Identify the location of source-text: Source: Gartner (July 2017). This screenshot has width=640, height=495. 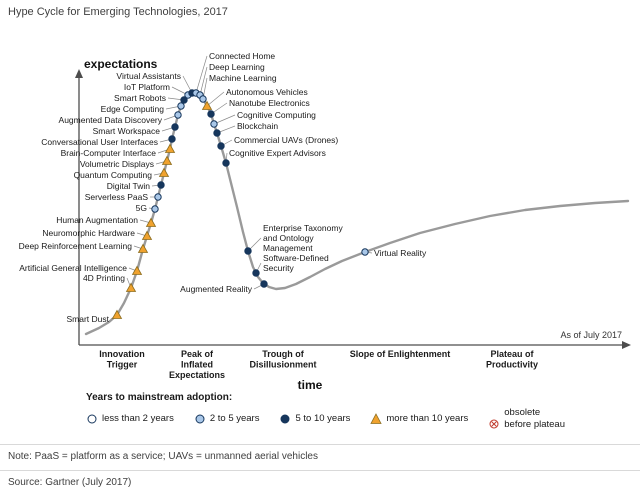
(320, 479).